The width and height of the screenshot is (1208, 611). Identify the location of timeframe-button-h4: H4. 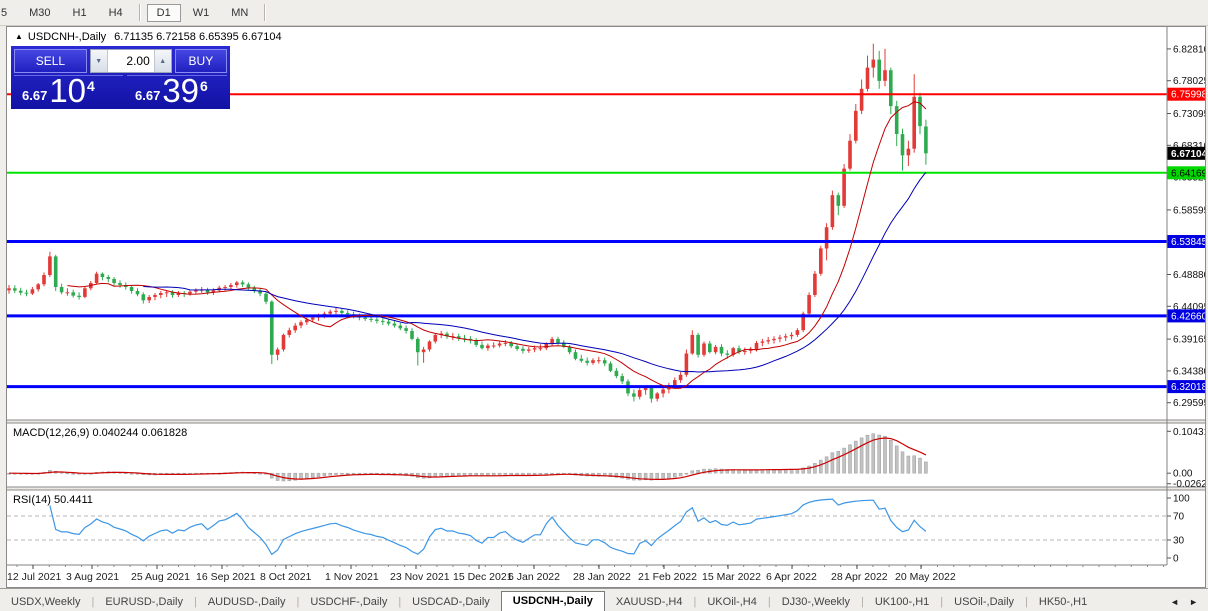
(115, 12).